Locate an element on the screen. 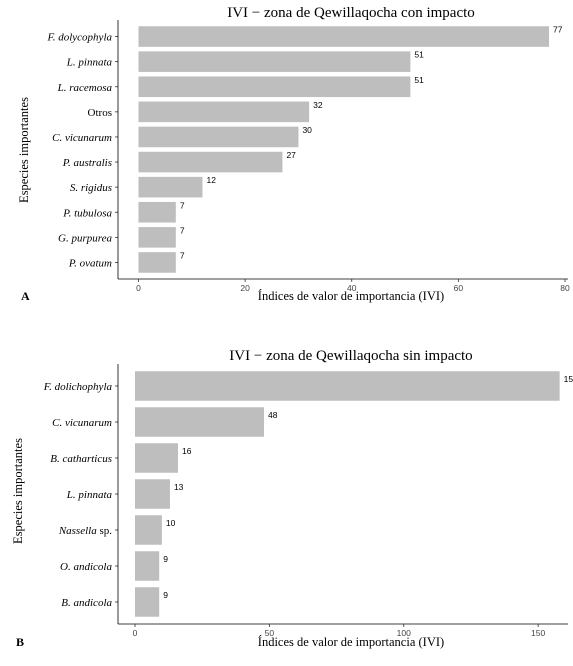 The image size is (573, 666). category-label: P. australis is located at coordinates (87, 163).